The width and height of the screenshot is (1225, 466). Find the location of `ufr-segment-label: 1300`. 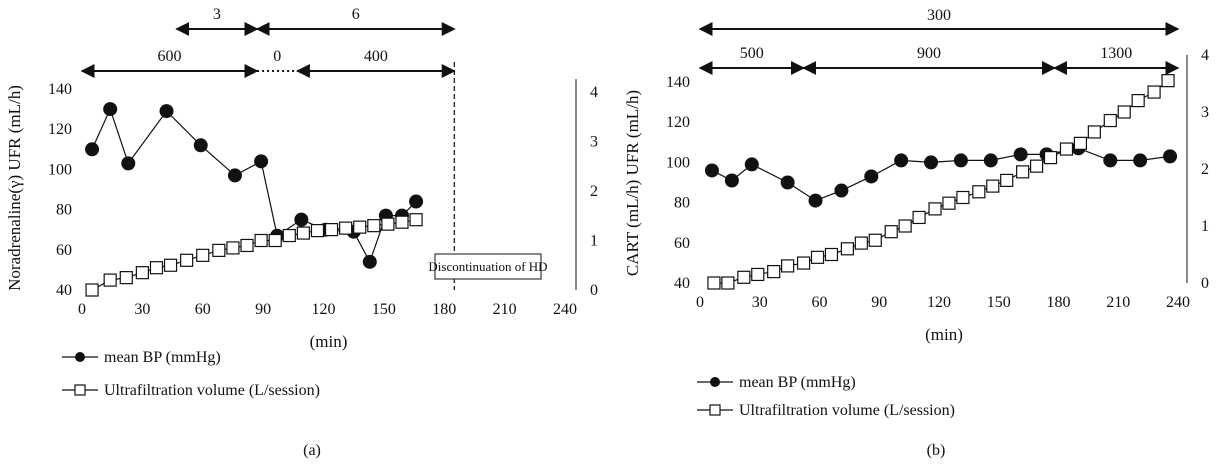

ufr-segment-label: 1300 is located at coordinates (1116, 53).